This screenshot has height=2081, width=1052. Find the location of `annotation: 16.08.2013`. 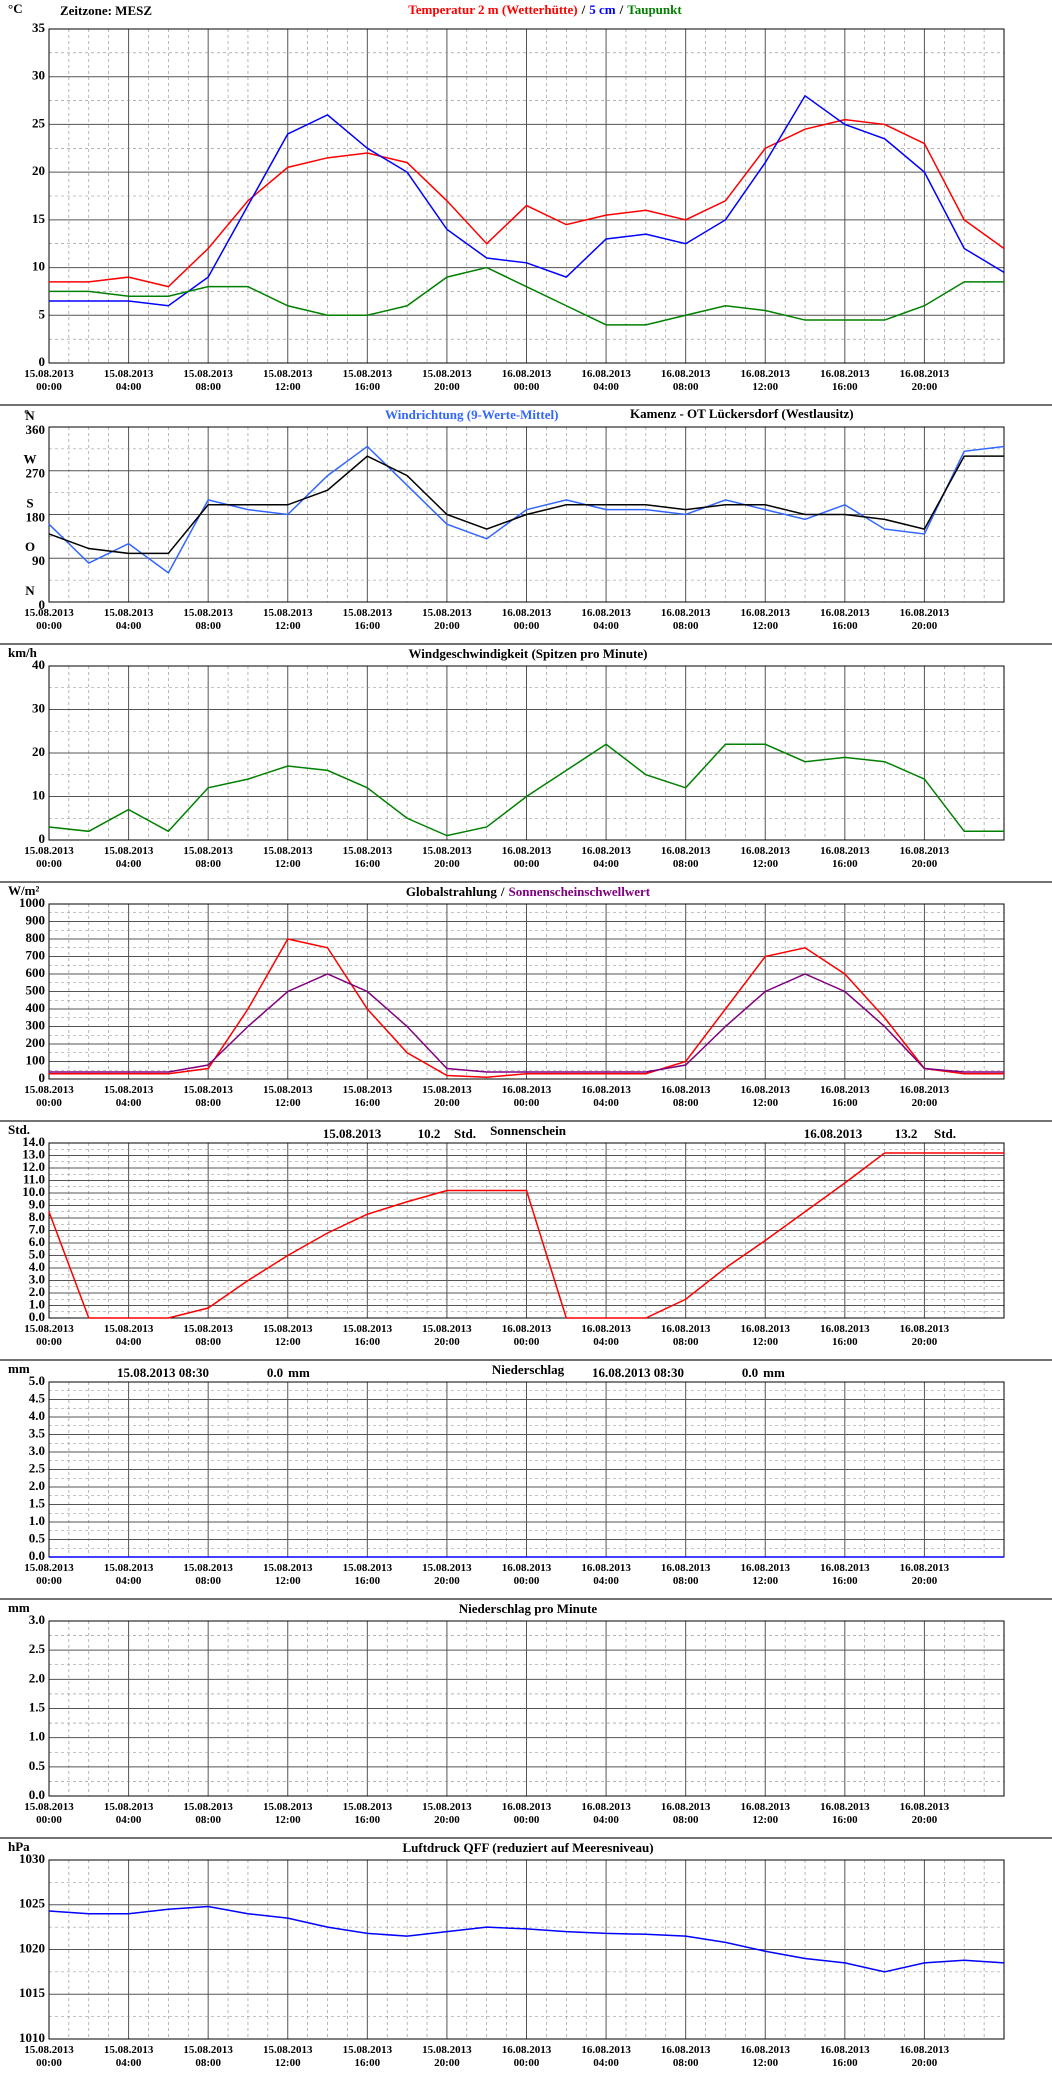

annotation: 16.08.2013 is located at coordinates (833, 1133).